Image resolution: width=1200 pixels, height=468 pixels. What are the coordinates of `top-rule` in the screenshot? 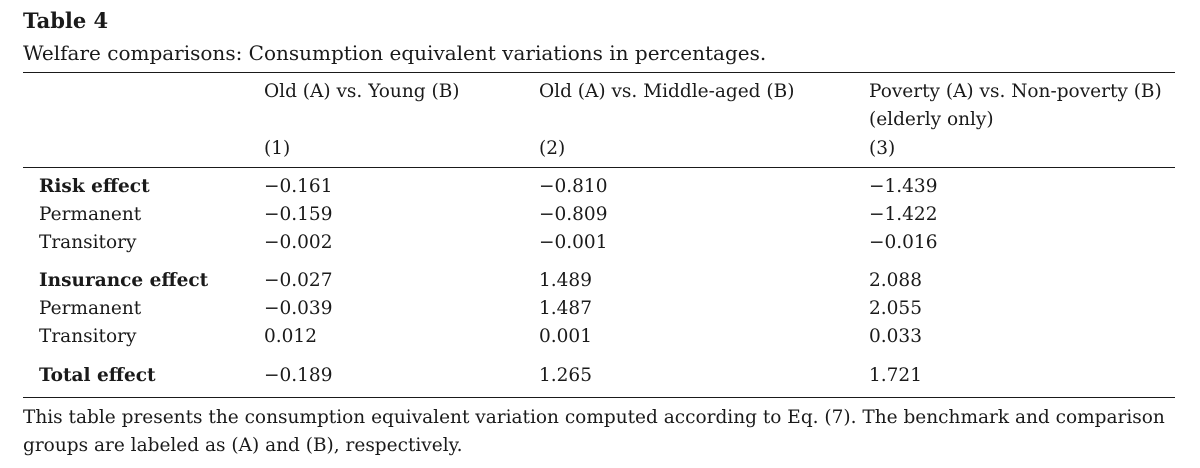 It's located at (599, 72).